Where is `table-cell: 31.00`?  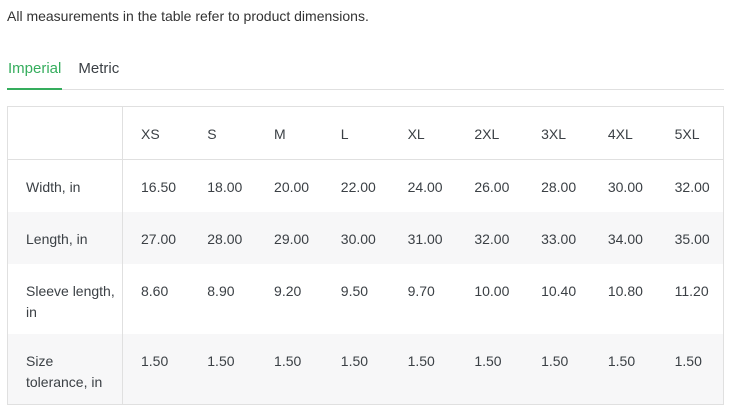
table-cell: 31.00 is located at coordinates (425, 239).